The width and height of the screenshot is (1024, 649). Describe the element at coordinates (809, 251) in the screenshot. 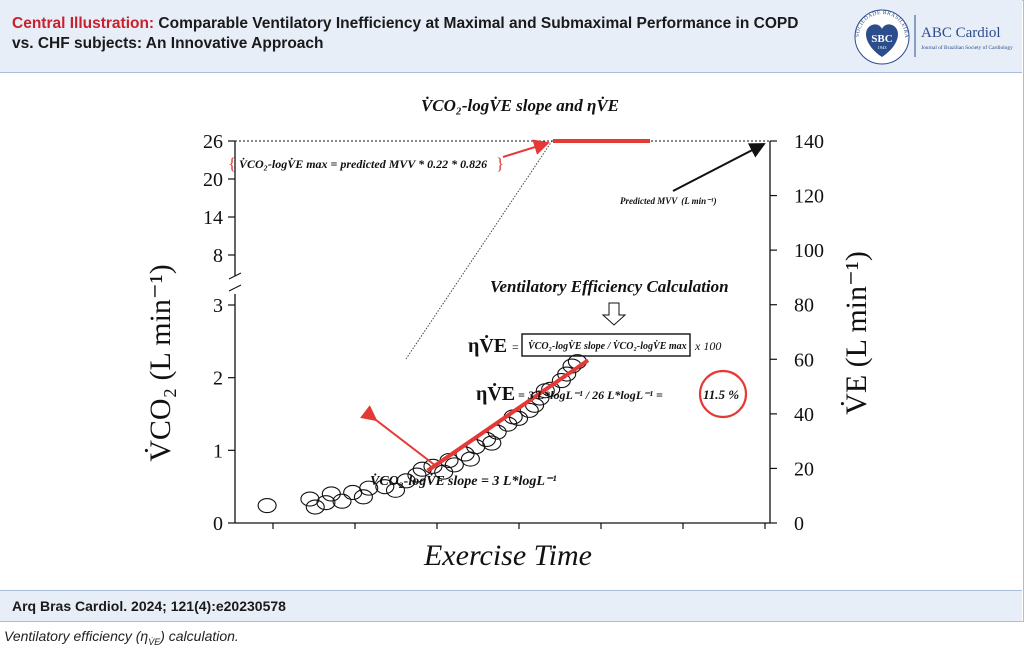

I see `y-right-tick-label: 100` at that location.